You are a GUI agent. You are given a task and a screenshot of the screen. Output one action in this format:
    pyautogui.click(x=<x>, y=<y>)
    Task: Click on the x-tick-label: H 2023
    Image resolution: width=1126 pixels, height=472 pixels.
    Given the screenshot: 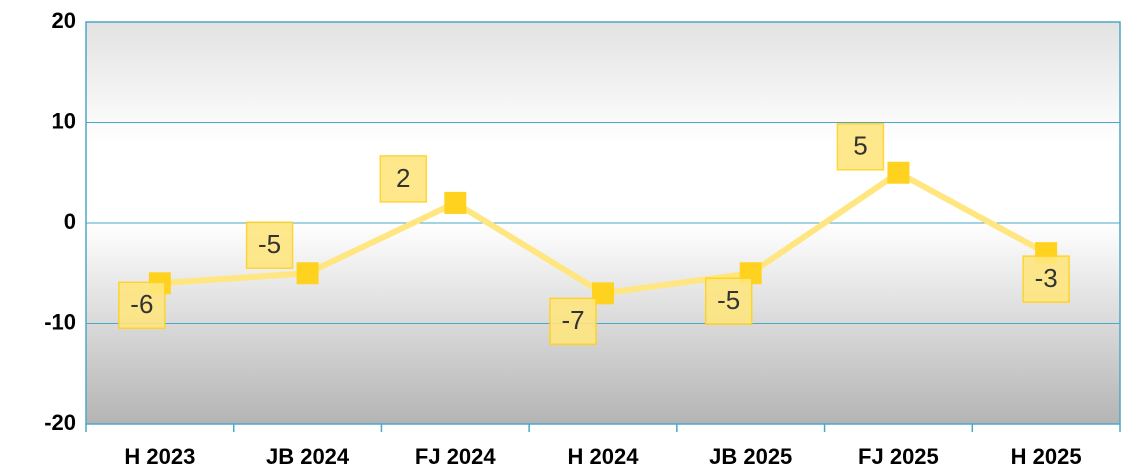 What is the action you would take?
    pyautogui.click(x=159, y=456)
    